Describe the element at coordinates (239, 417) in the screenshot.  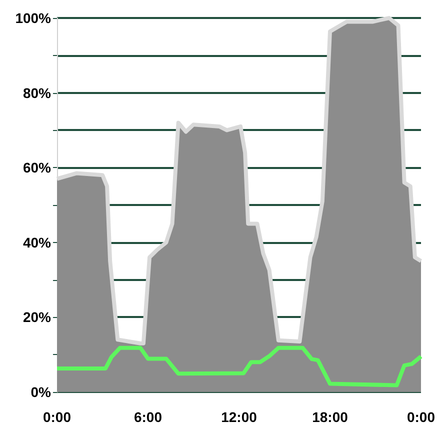
I see `x-tick-label: 12:00` at that location.